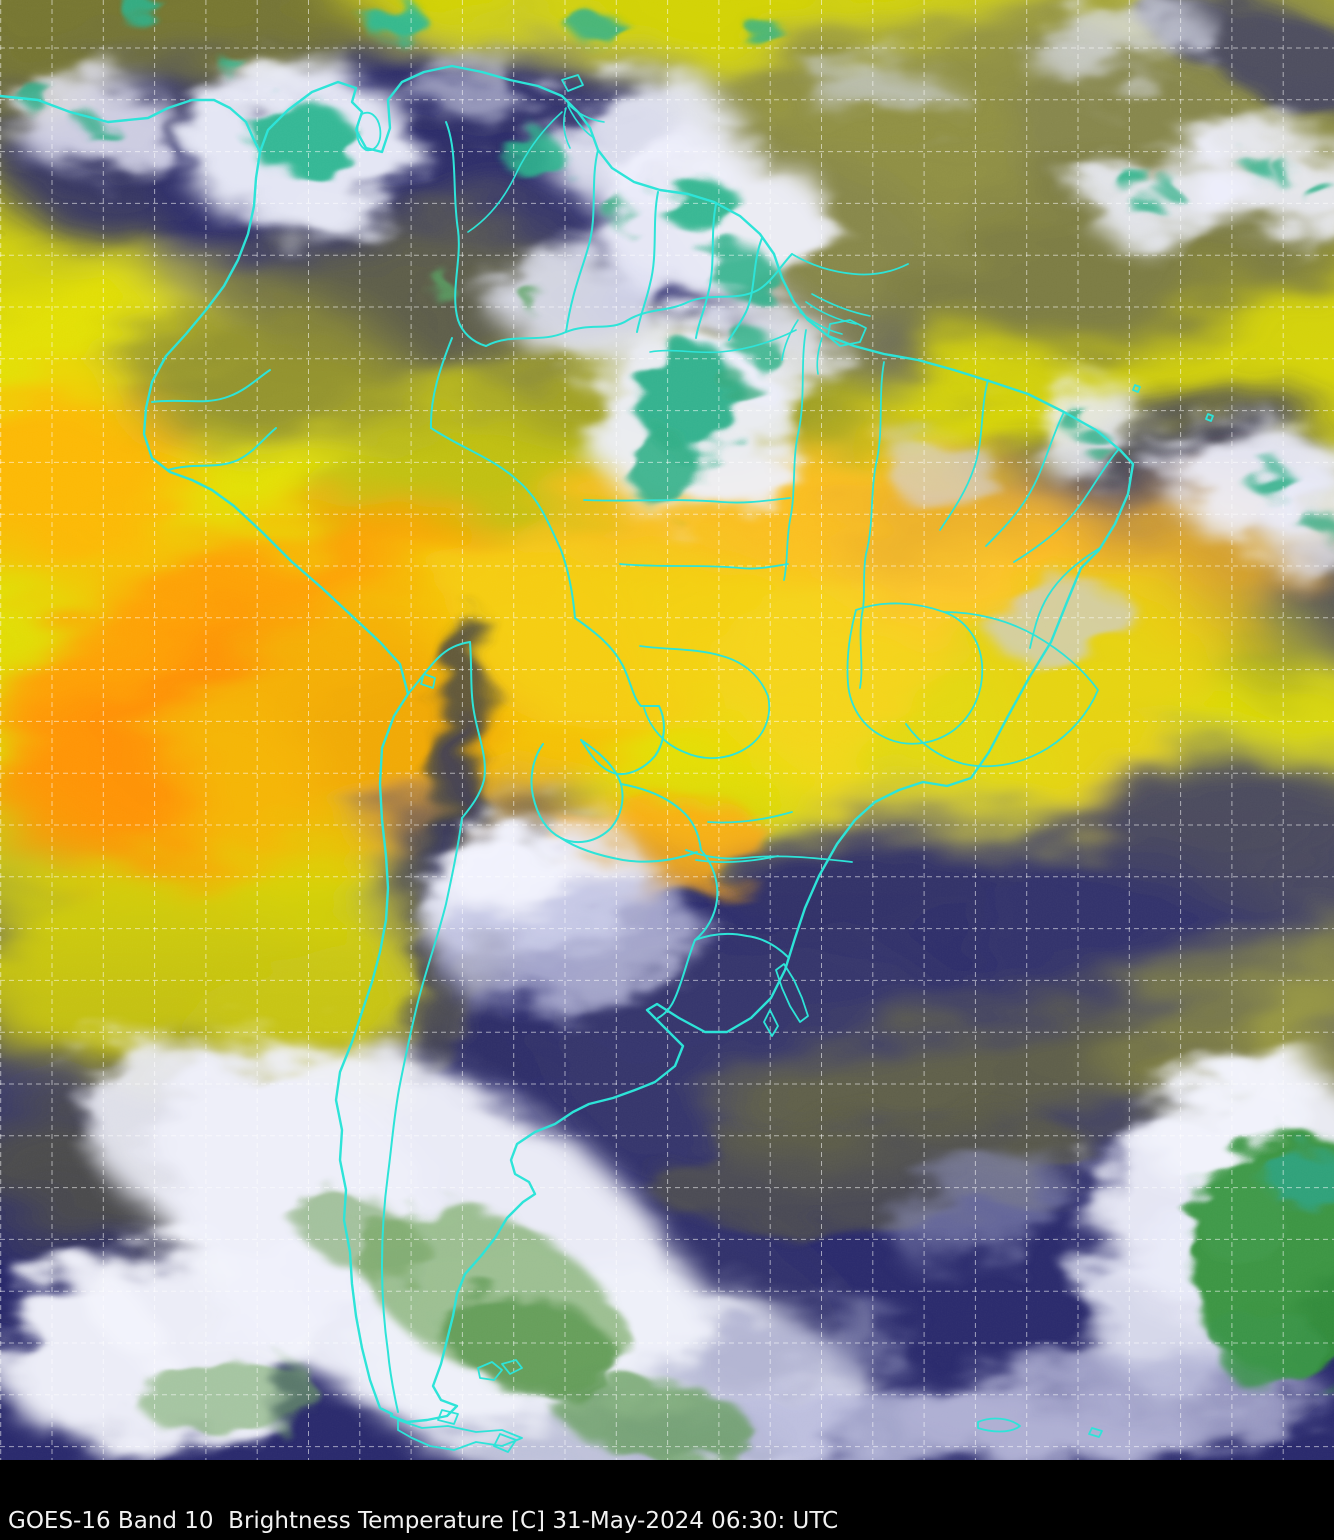 The image size is (1334, 1540). What do you see at coordinates (964, 455) in the screenshot?
I see `state-ne-a` at bounding box center [964, 455].